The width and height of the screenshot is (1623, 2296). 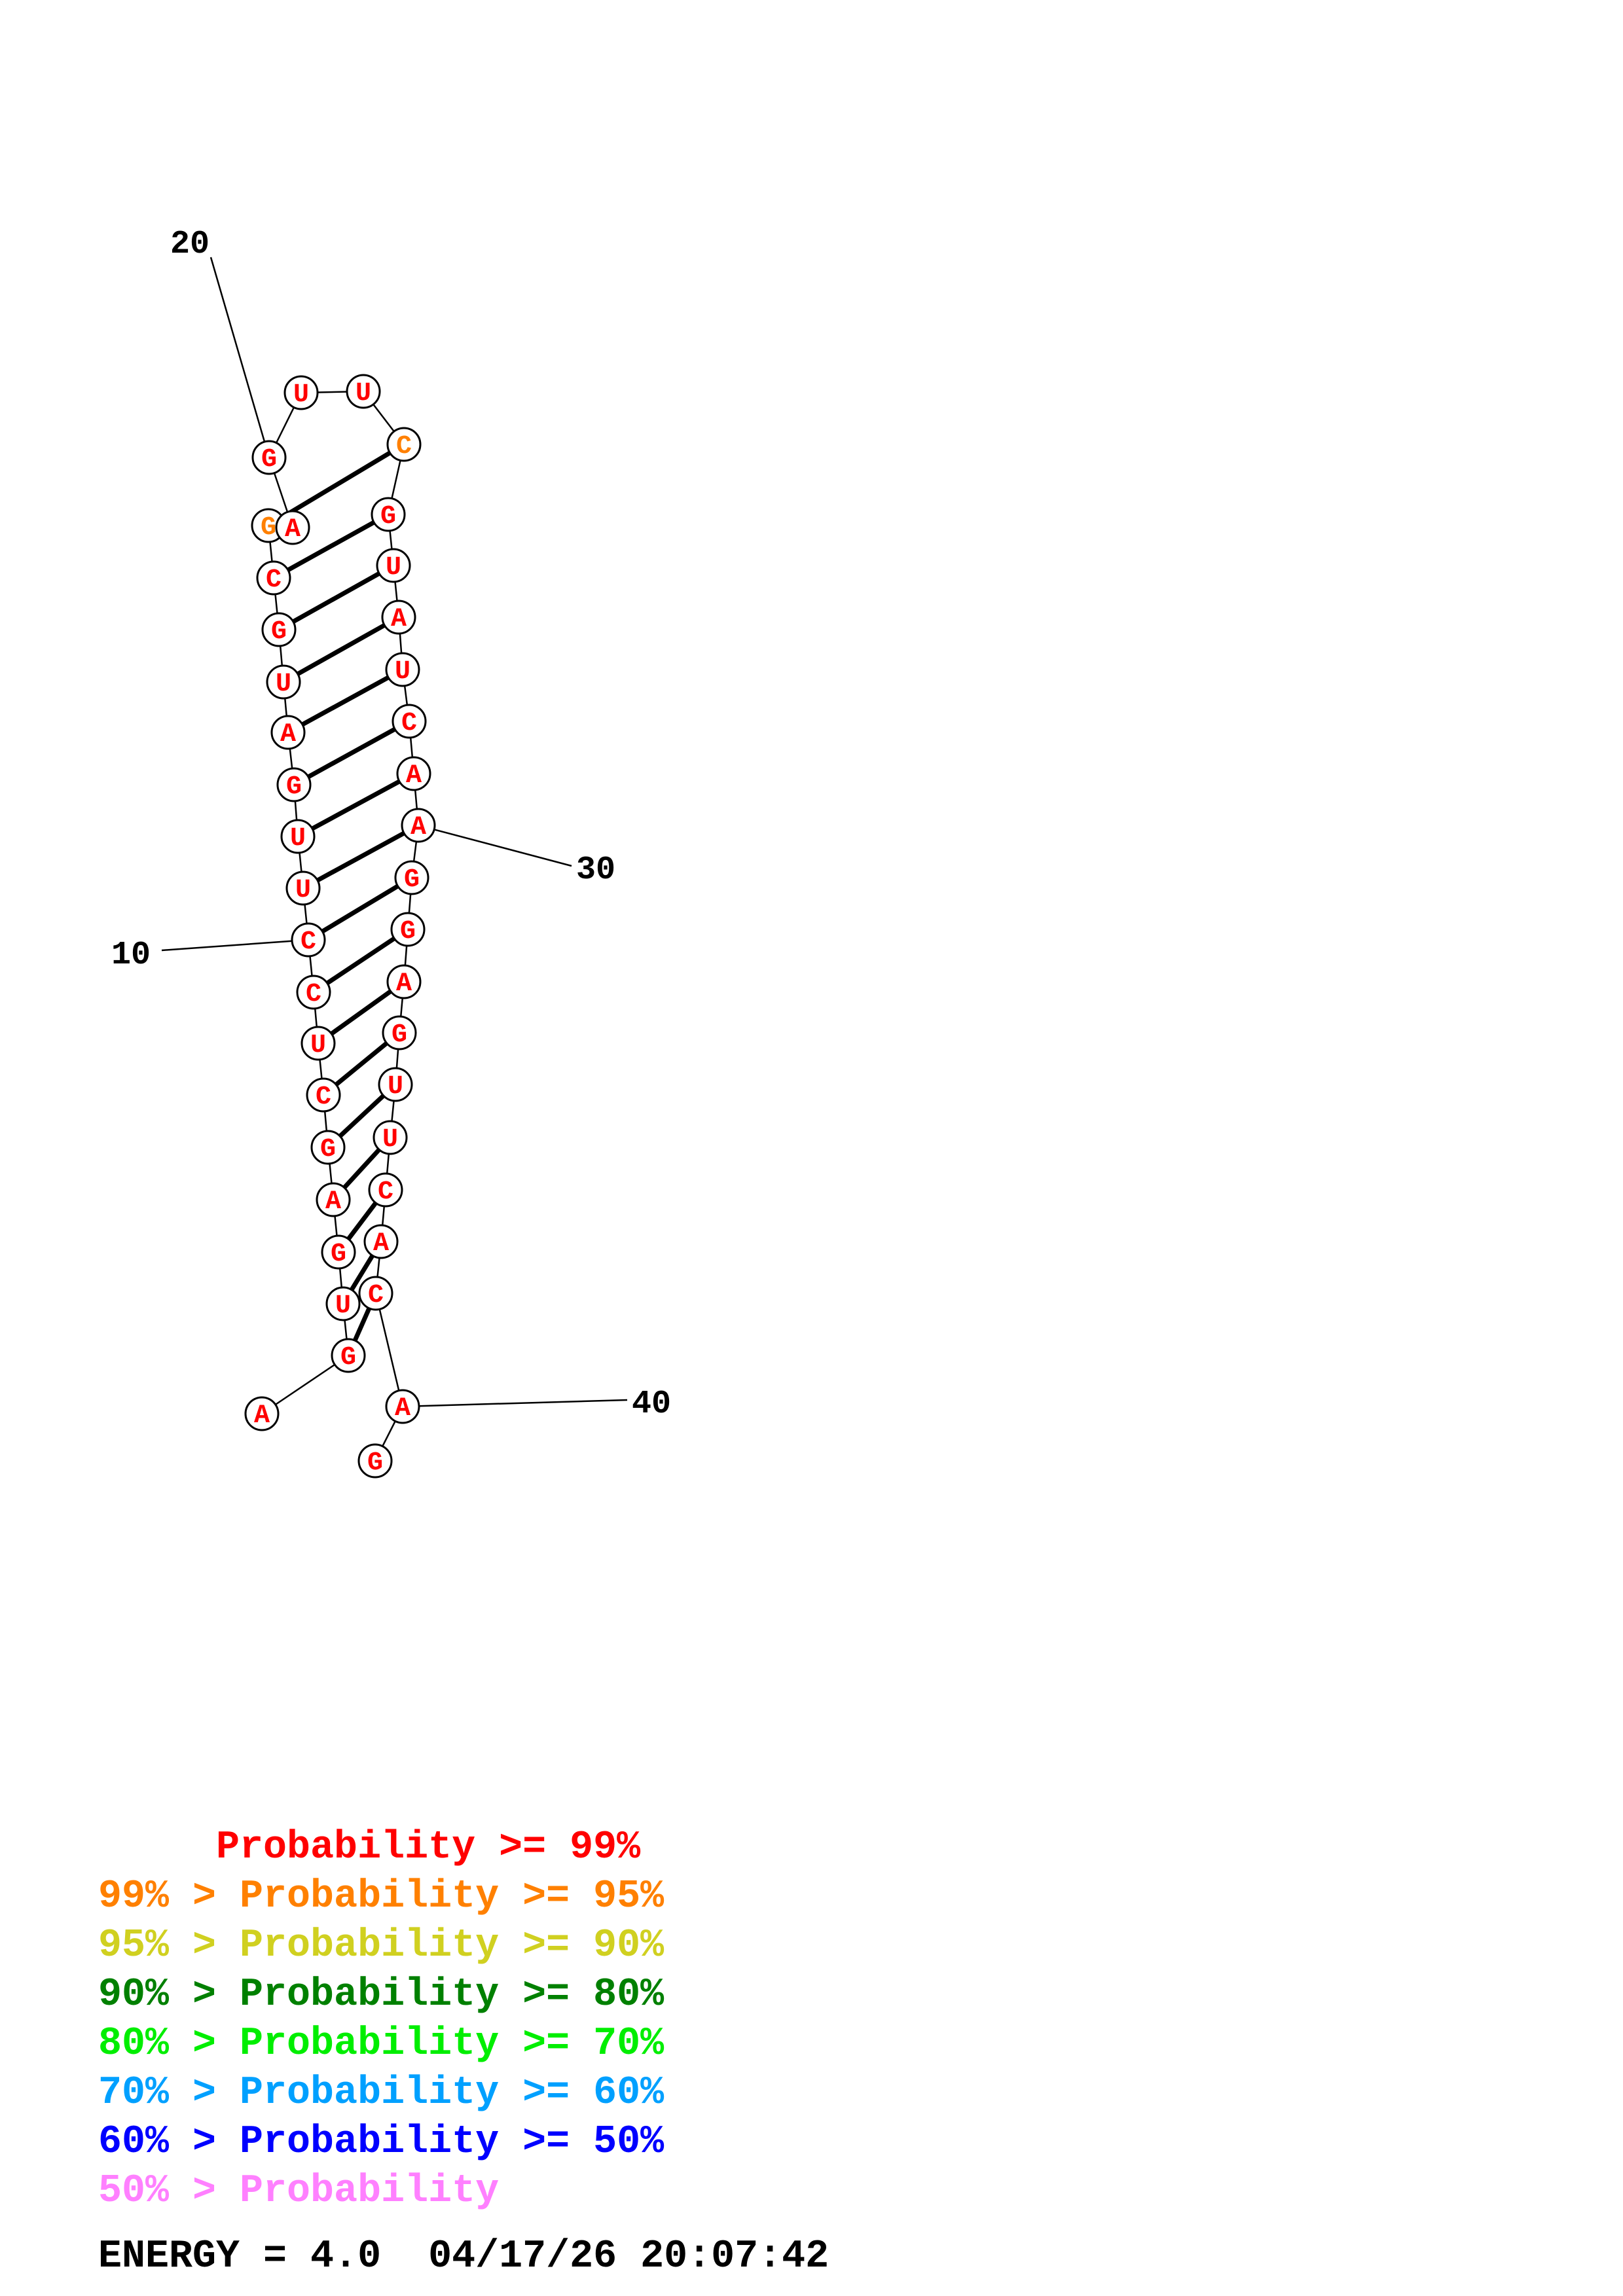 What do you see at coordinates (298, 2191) in the screenshot?
I see `legend-line: 50% > Probability` at bounding box center [298, 2191].